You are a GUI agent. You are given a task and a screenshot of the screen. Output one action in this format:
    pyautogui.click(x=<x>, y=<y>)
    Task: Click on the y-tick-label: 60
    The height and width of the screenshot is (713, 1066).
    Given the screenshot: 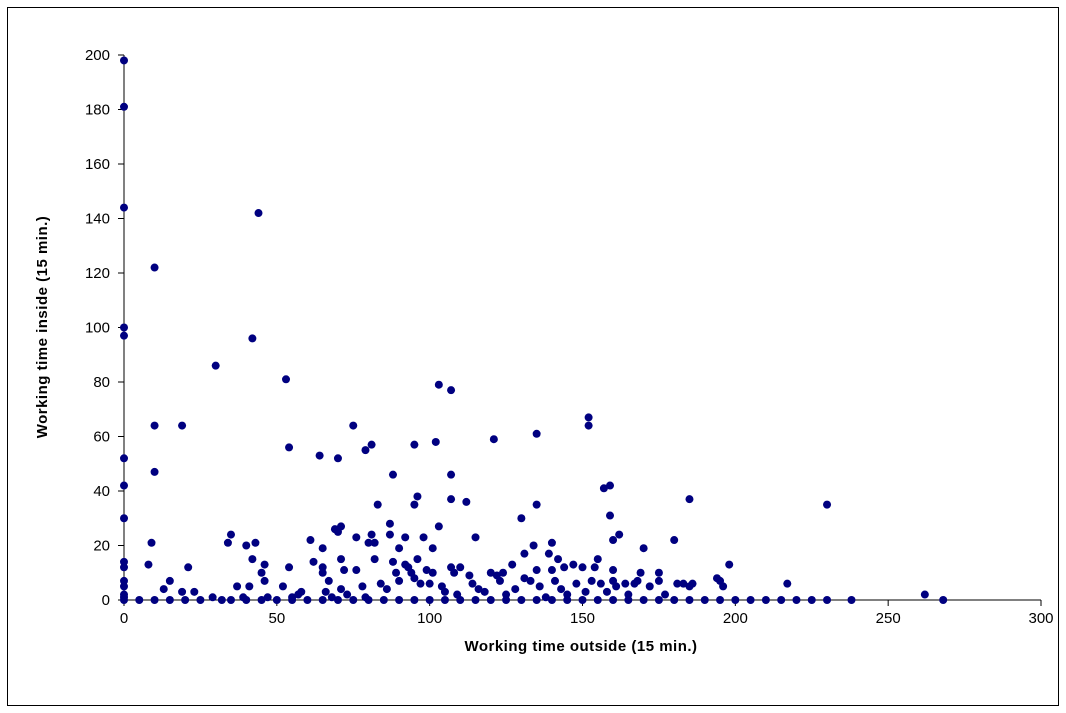 What is the action you would take?
    pyautogui.click(x=101, y=437)
    